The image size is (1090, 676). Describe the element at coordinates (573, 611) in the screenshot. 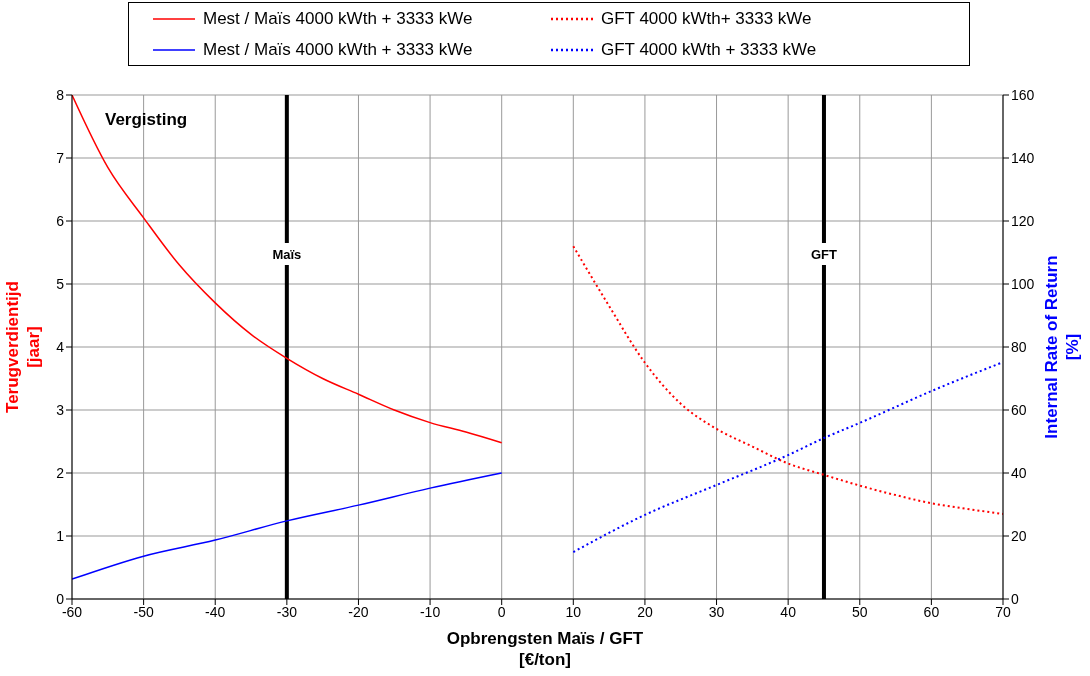

I see `x-tick-label: 10` at that location.